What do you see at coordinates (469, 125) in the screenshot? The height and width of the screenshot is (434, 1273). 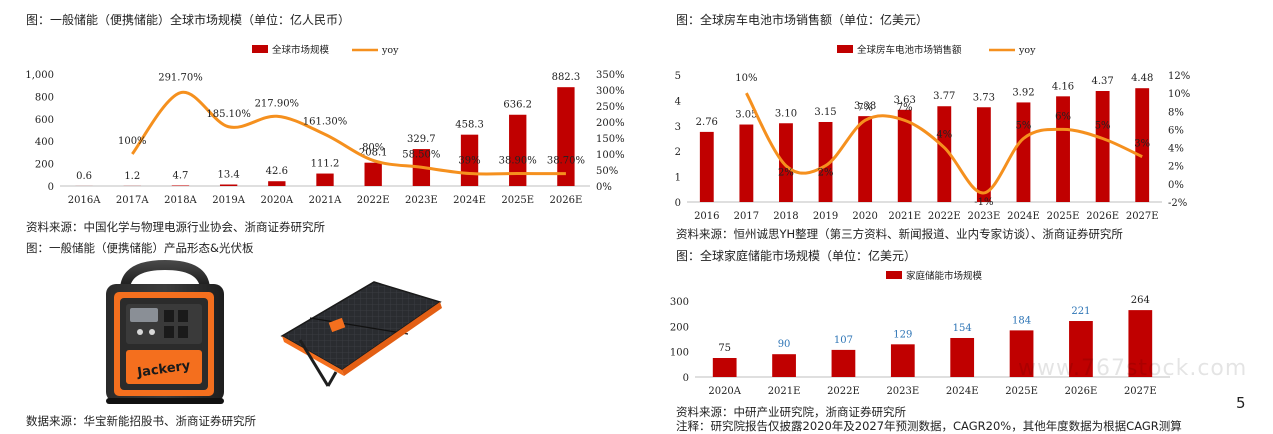 I see `bar-value-label: 458.3` at bounding box center [469, 125].